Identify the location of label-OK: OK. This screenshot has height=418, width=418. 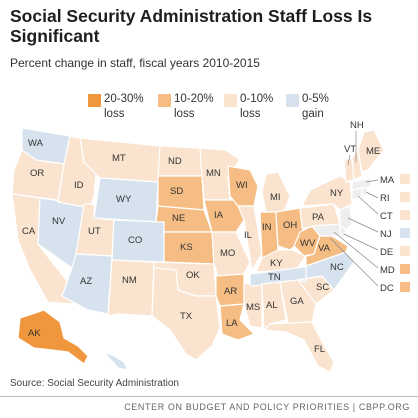
(193, 275).